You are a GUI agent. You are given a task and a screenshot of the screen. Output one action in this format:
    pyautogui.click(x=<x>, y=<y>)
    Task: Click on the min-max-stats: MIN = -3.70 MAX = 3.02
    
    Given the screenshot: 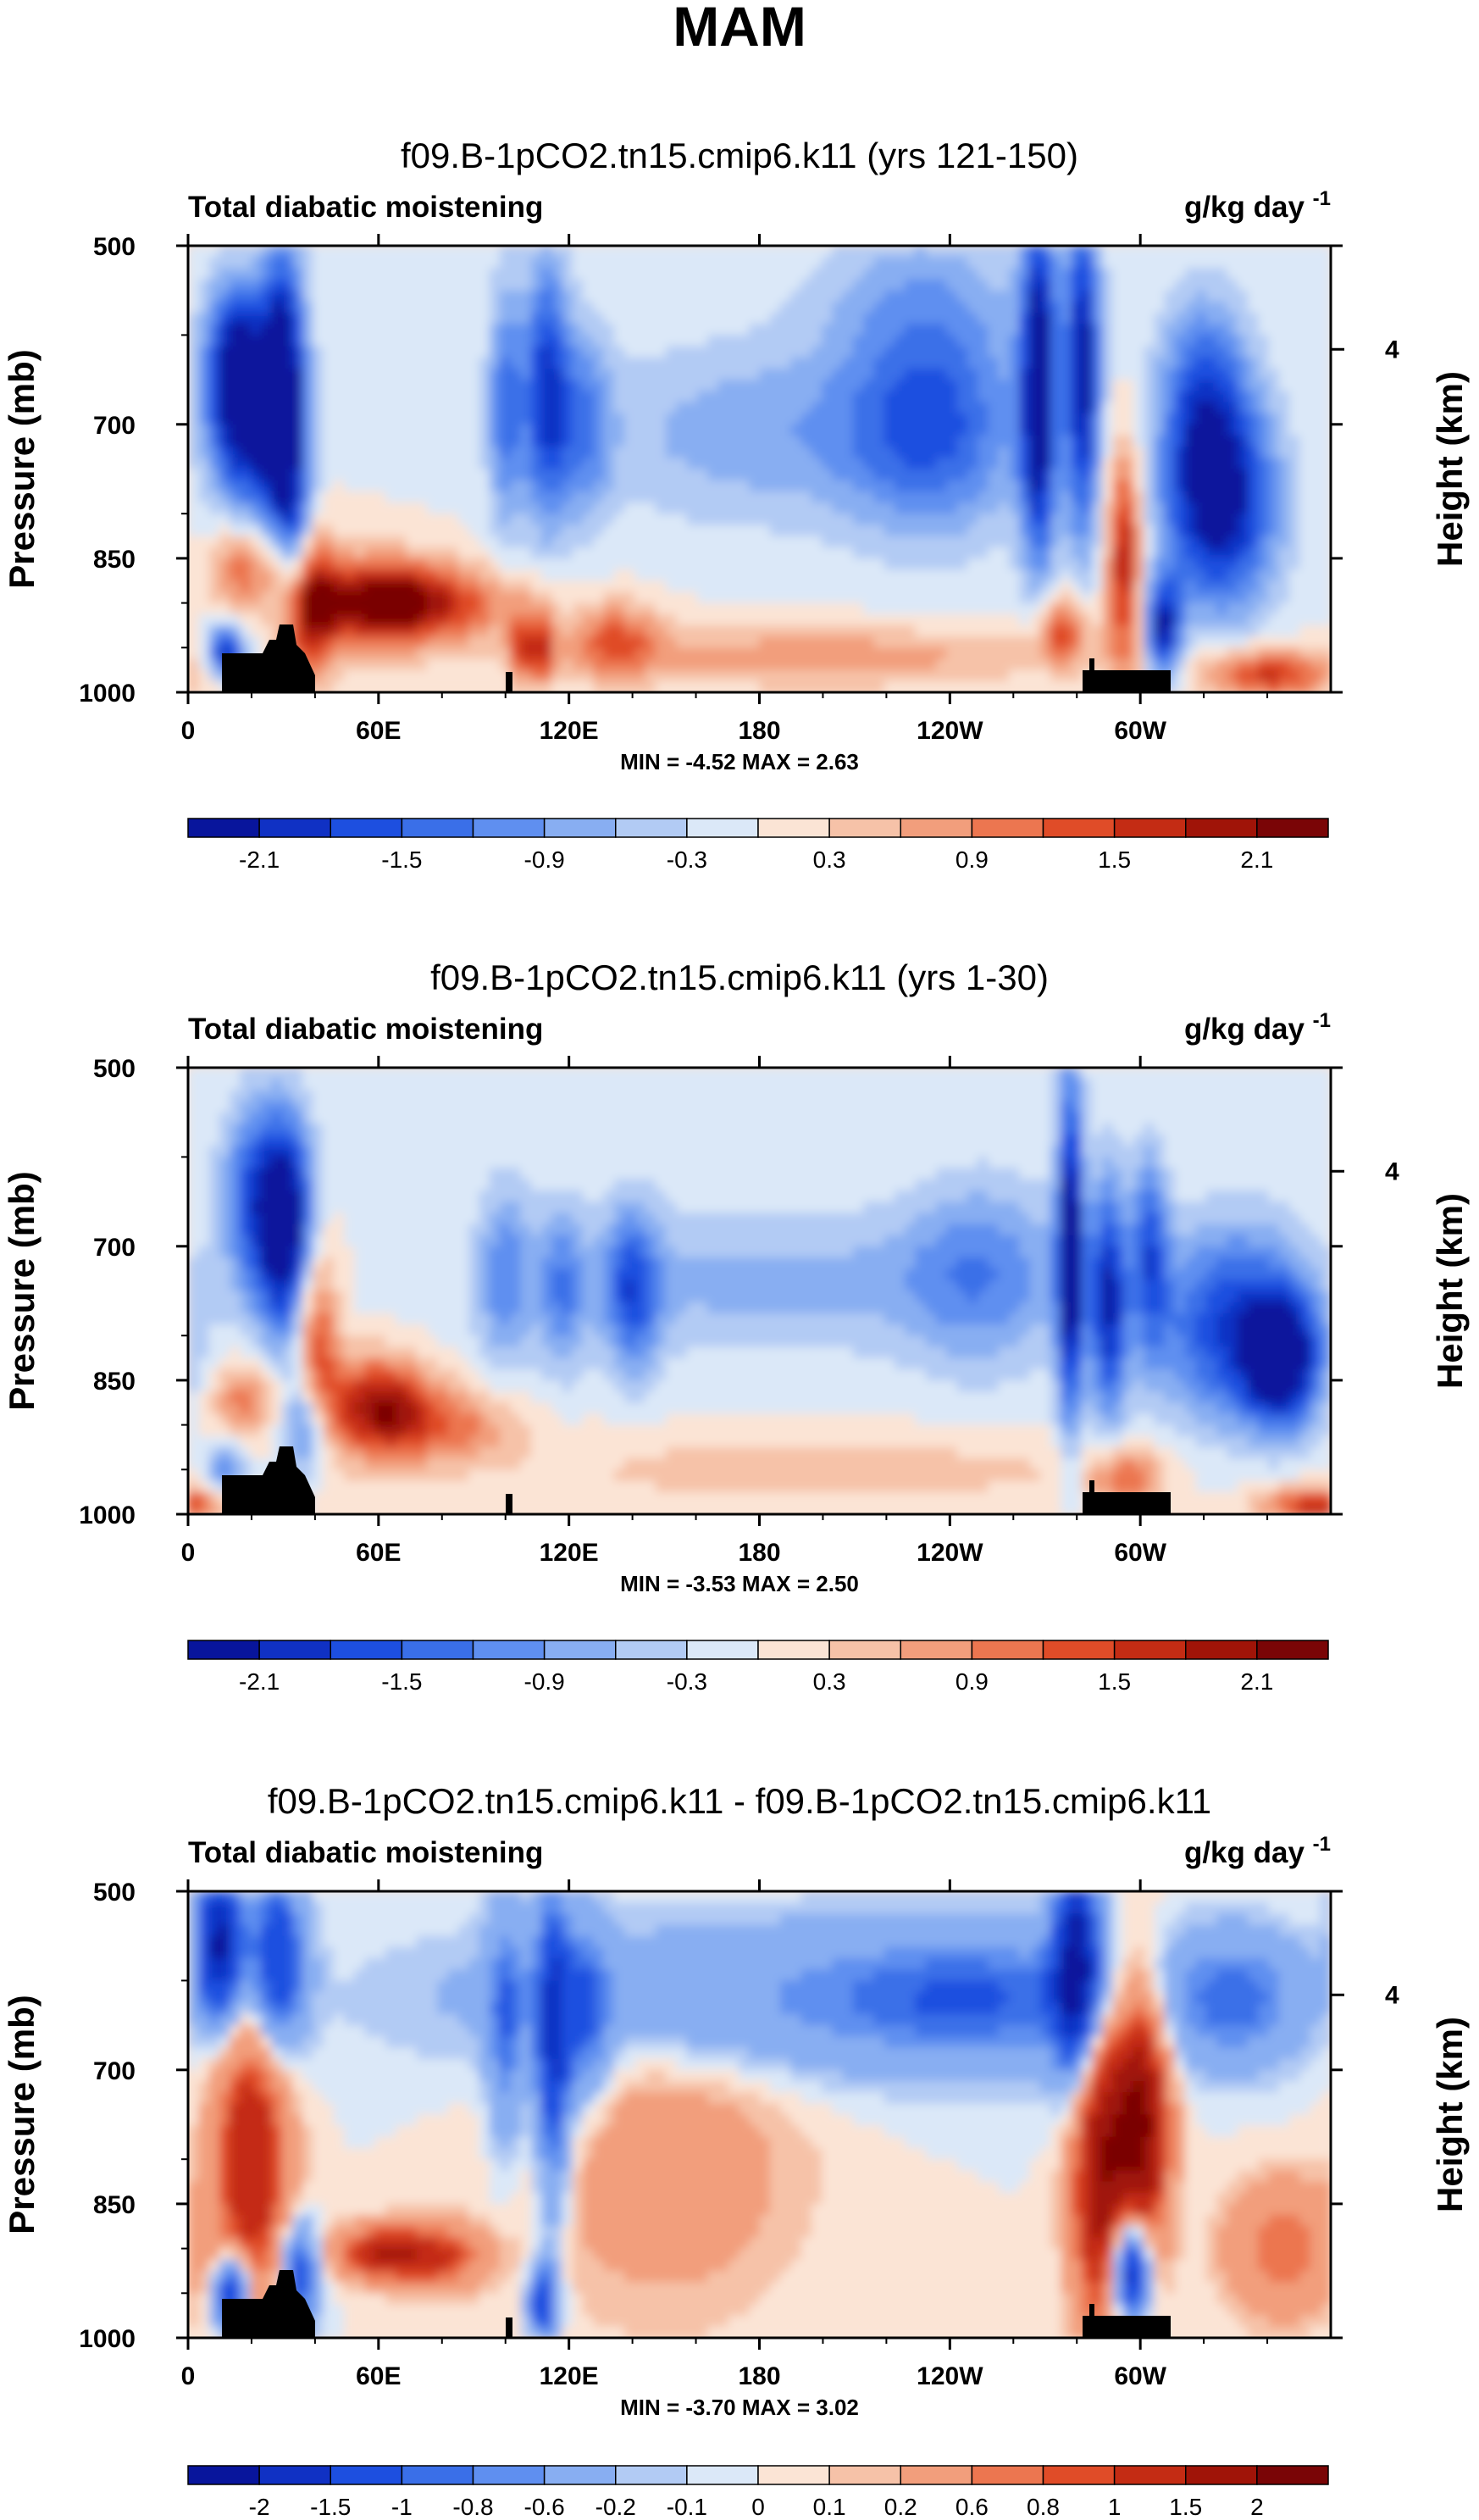 What is the action you would take?
    pyautogui.click(x=739, y=2408)
    